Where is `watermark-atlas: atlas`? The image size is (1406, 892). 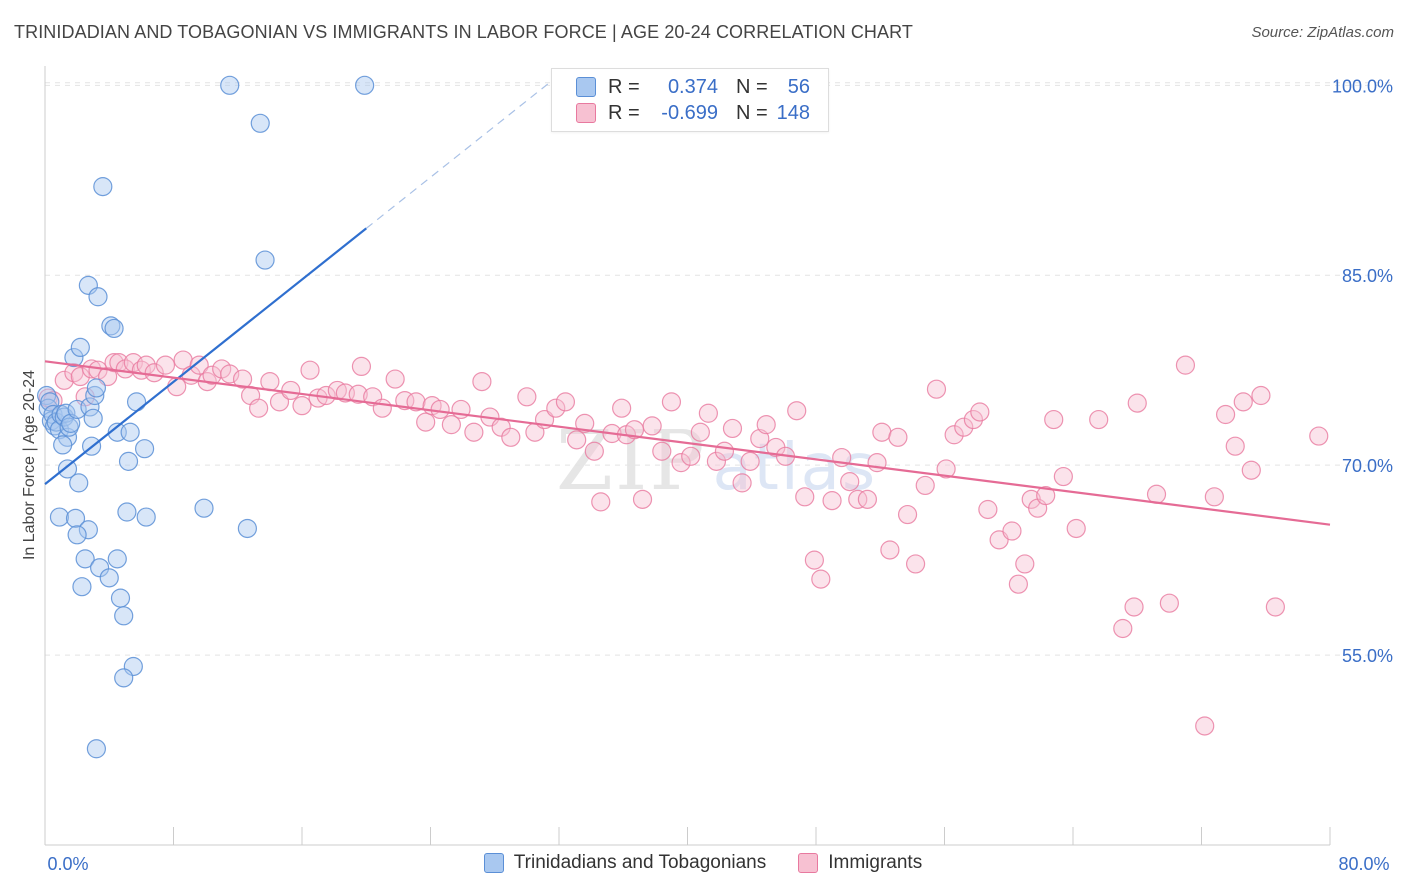 watermark-atlas: atlas is located at coordinates (795, 468).